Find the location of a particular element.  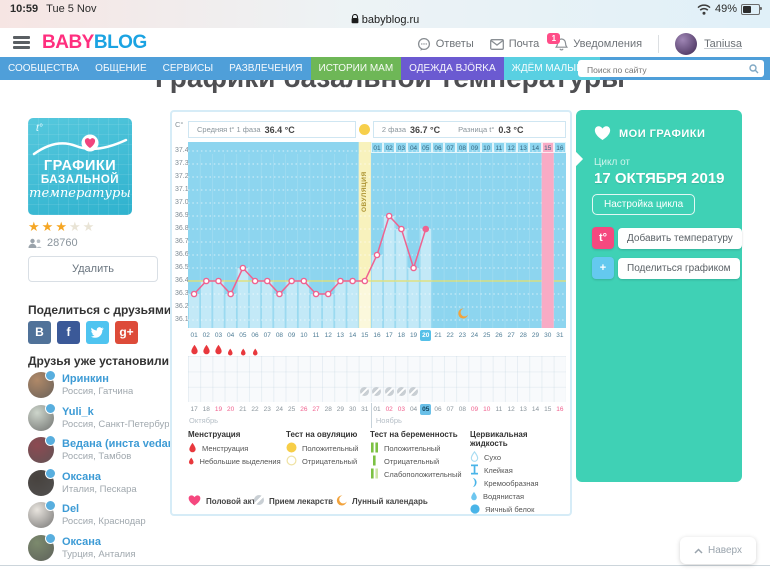

cycle-day-label: 15 is located at coordinates (365, 335).